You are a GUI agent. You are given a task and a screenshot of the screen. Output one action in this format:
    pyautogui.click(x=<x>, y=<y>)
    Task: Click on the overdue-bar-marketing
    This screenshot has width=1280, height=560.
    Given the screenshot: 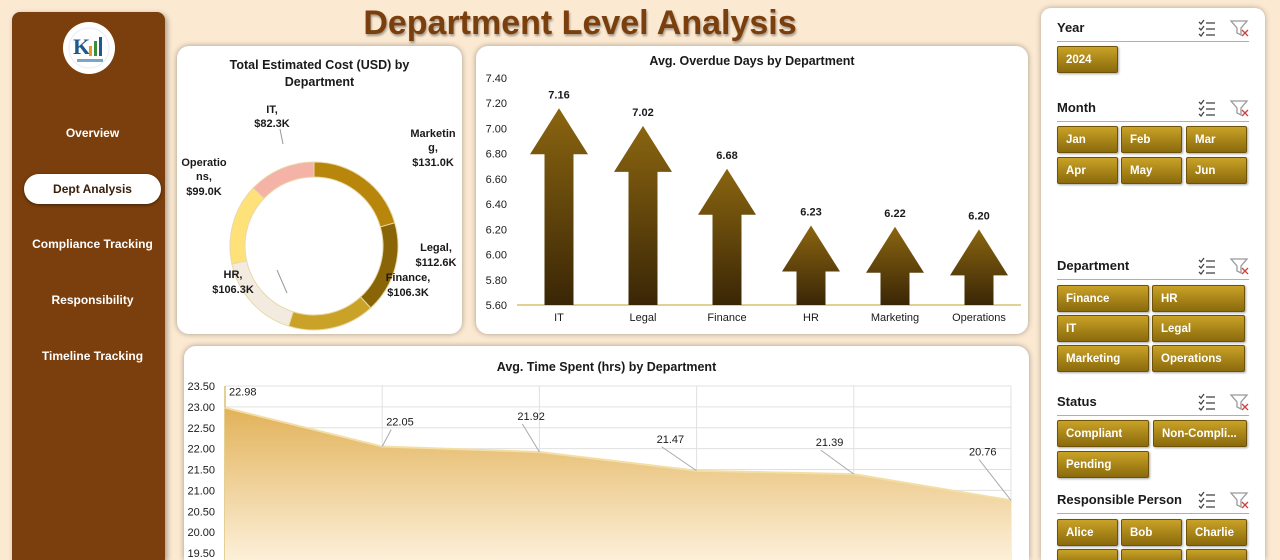 What is the action you would take?
    pyautogui.click(x=895, y=265)
    